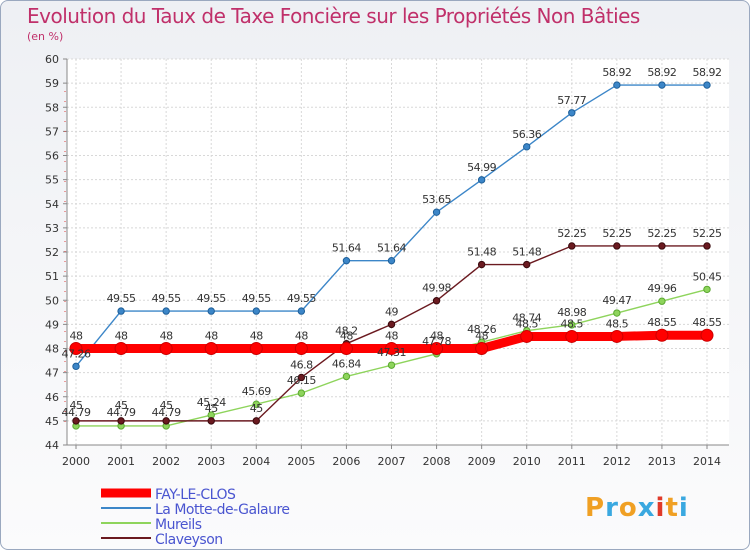 This screenshot has height=550, width=750. Describe the element at coordinates (166, 461) in the screenshot. I see `x-tick-label: 2002` at that location.